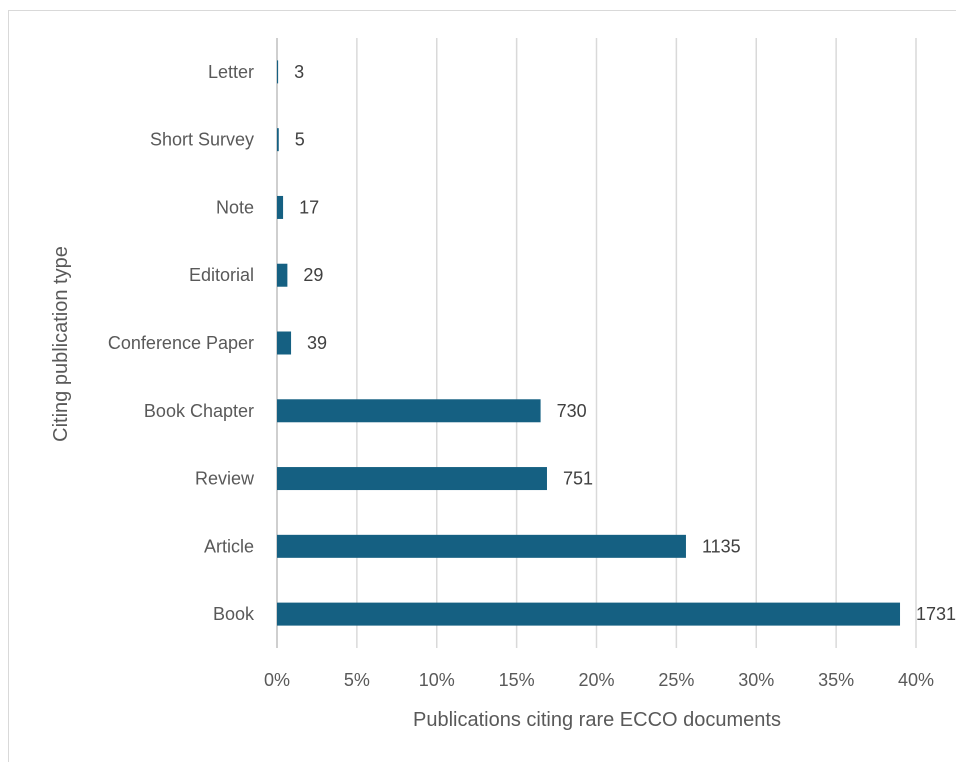 This screenshot has height=762, width=956. I want to click on category-label: Book Chapter, so click(199, 411).